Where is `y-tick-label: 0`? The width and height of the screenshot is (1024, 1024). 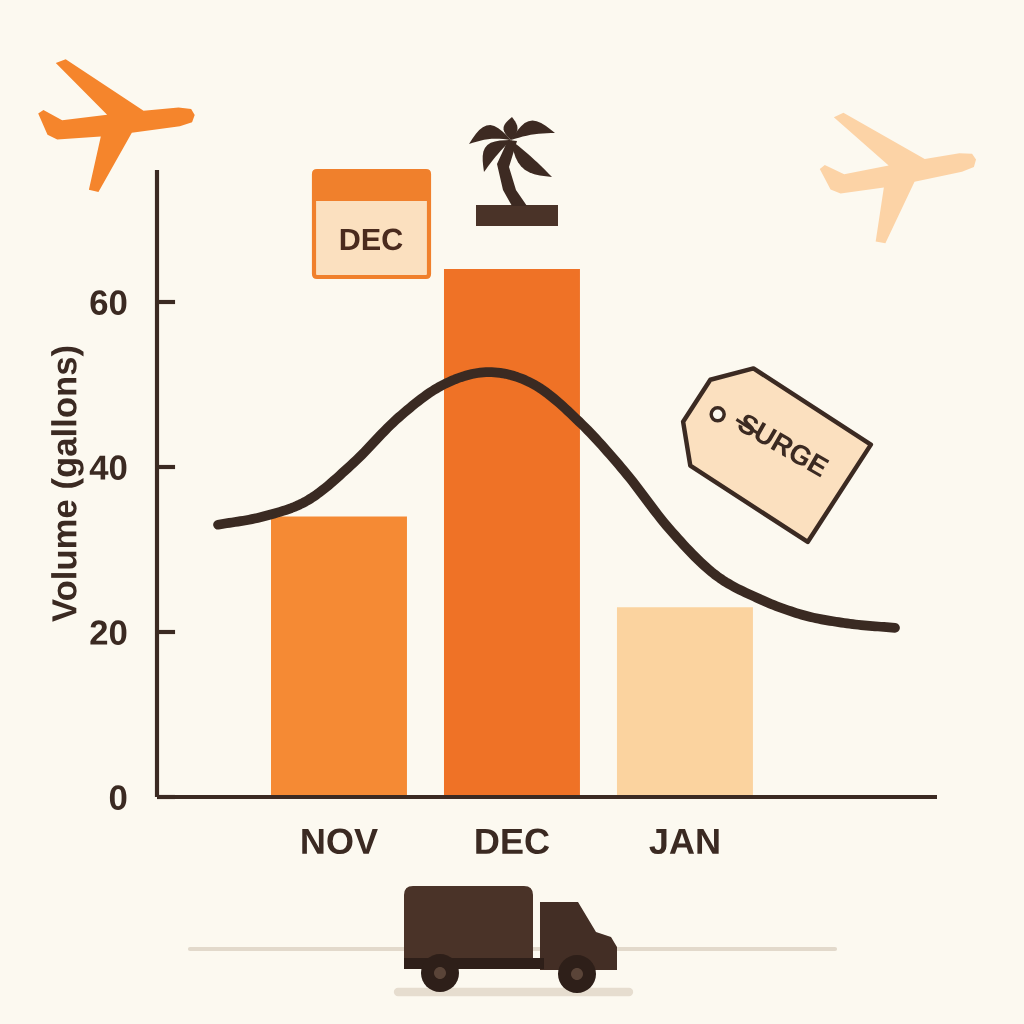
y-tick-label: 0 is located at coordinates (118, 797).